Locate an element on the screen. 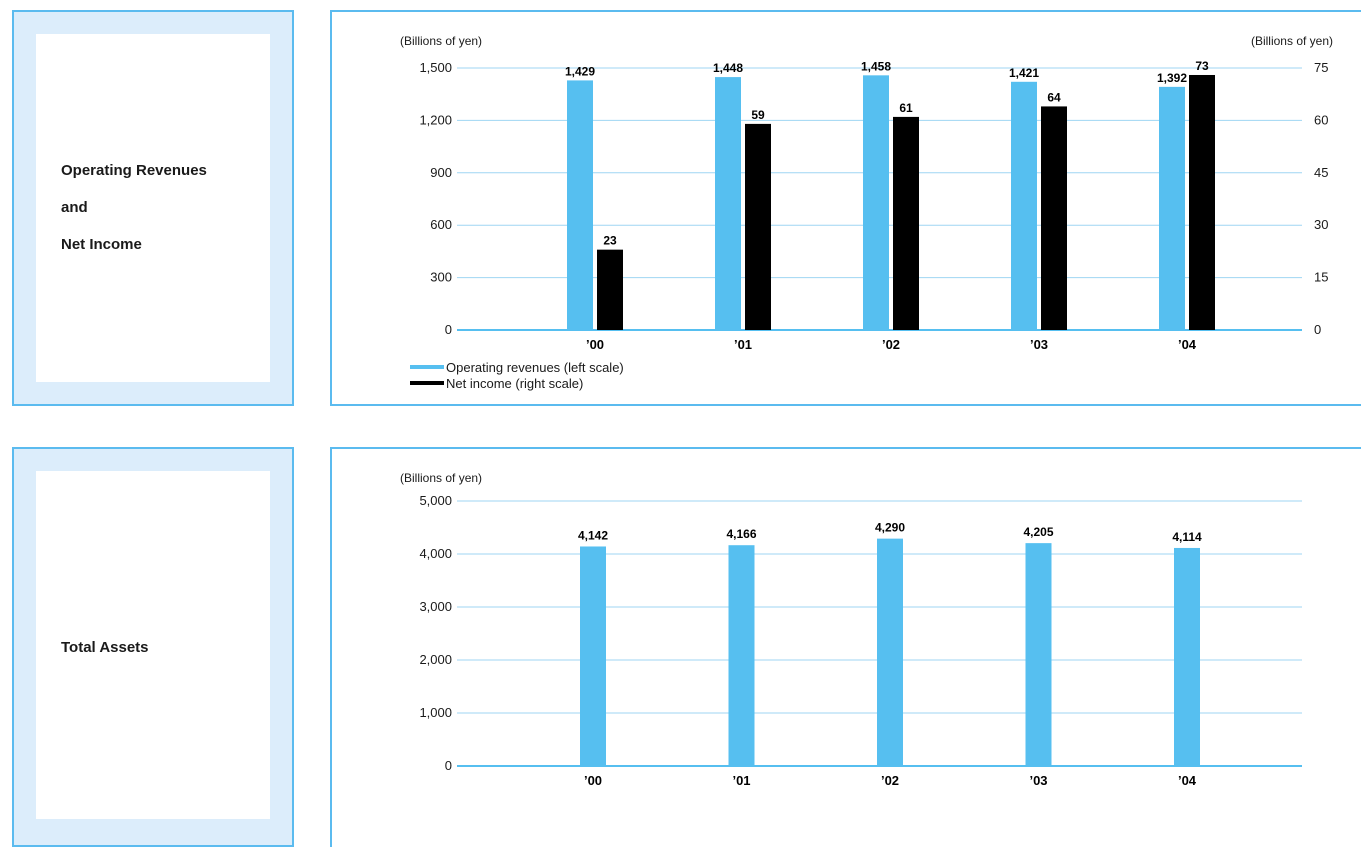 This screenshot has width=1361, height=849. total-assets-label-inner: Total Assets is located at coordinates (153, 645).